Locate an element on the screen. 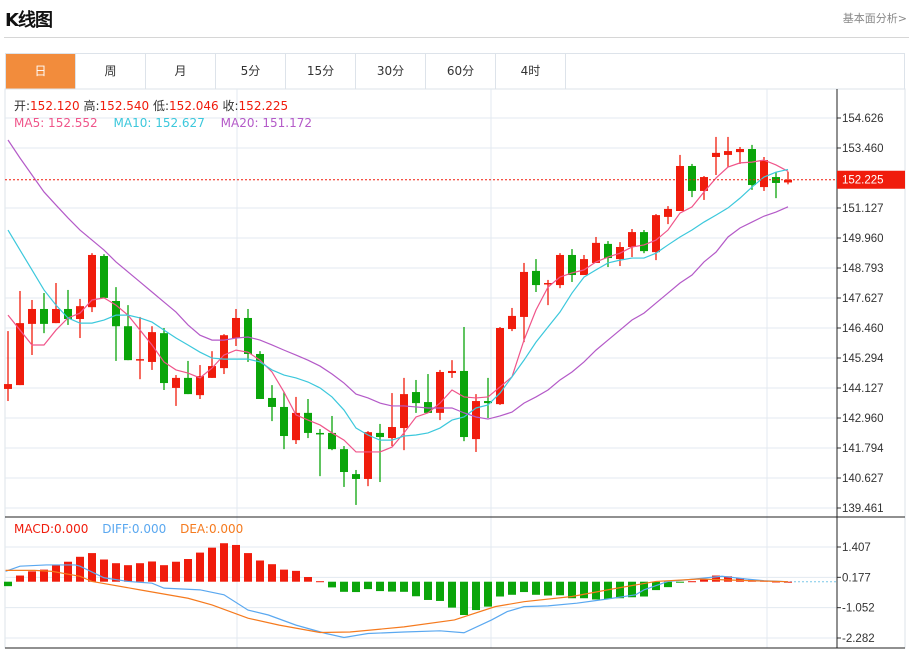 This screenshot has width=909, height=651. y-tick-label: 148.793 is located at coordinates (863, 269).